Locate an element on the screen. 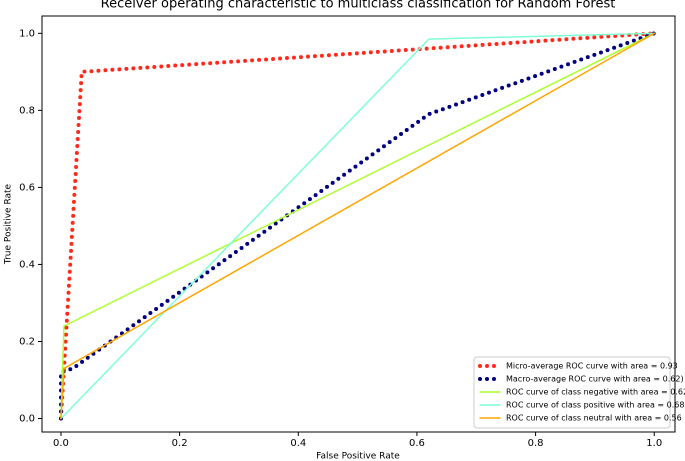 The height and width of the screenshot is (461, 685). x-tick-label: 0.2 is located at coordinates (180, 443).